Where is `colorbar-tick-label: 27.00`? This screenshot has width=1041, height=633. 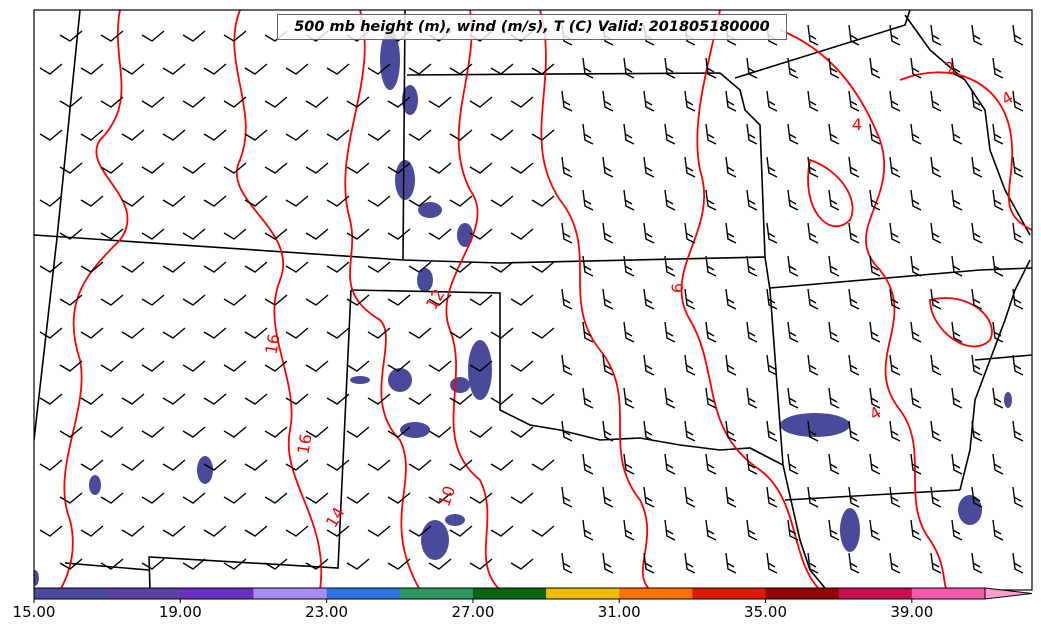 colorbar-tick-label: 27.00 is located at coordinates (473, 612).